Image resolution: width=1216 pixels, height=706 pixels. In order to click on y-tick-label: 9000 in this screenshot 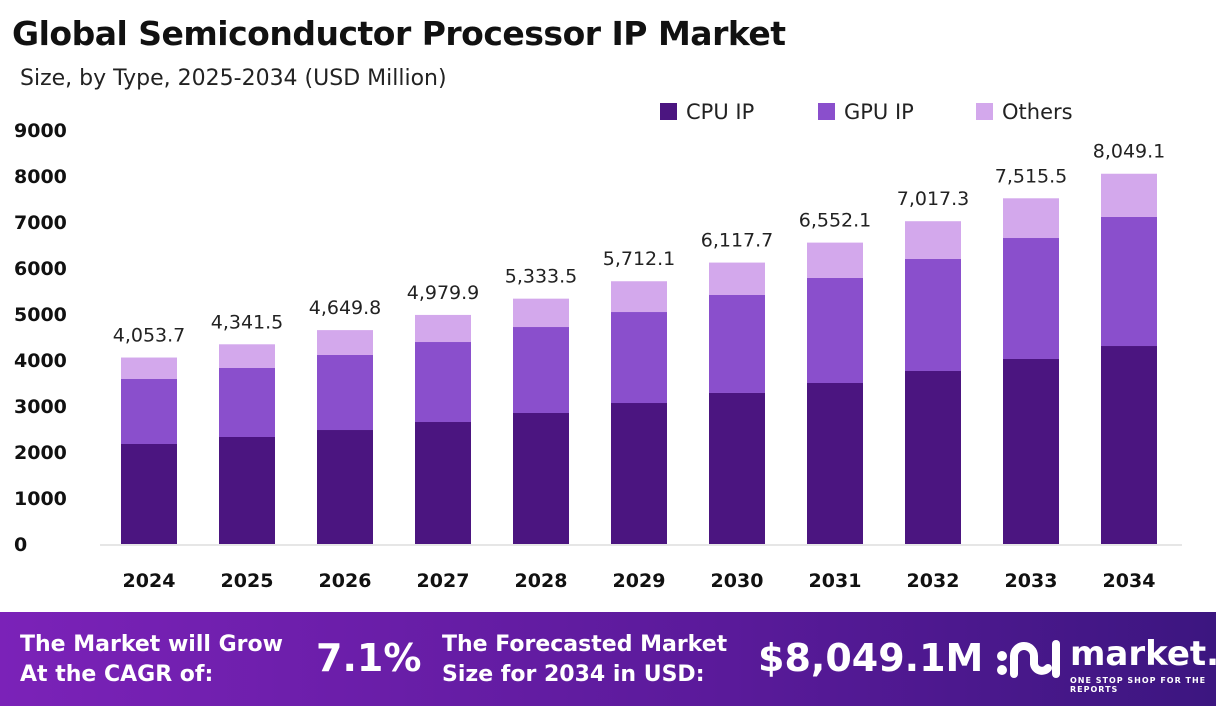, I will do `click(40, 131)`.